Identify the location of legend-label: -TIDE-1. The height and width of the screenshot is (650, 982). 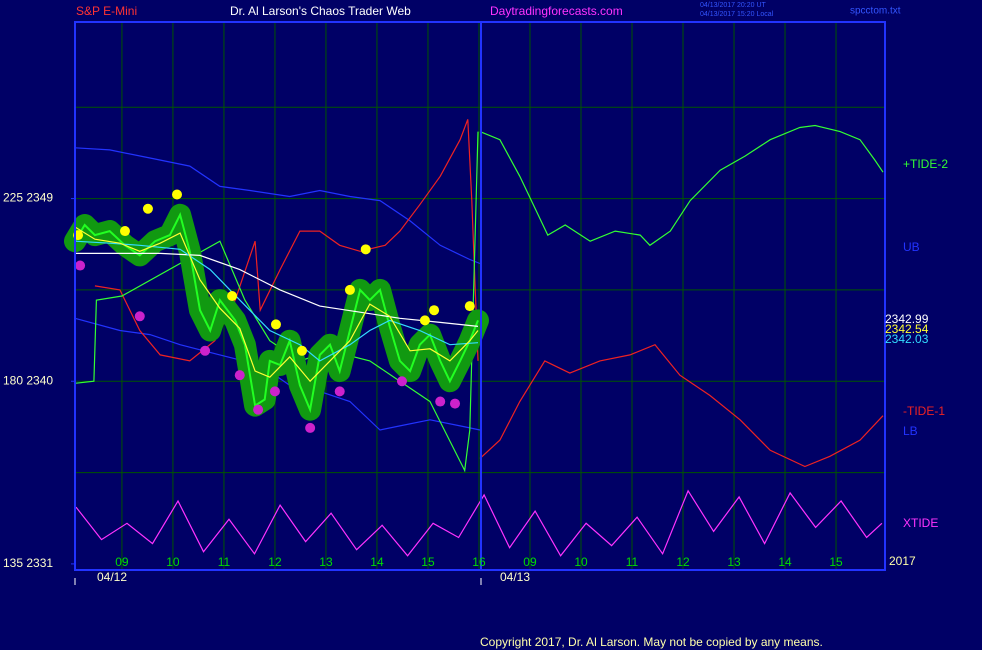
(924, 411).